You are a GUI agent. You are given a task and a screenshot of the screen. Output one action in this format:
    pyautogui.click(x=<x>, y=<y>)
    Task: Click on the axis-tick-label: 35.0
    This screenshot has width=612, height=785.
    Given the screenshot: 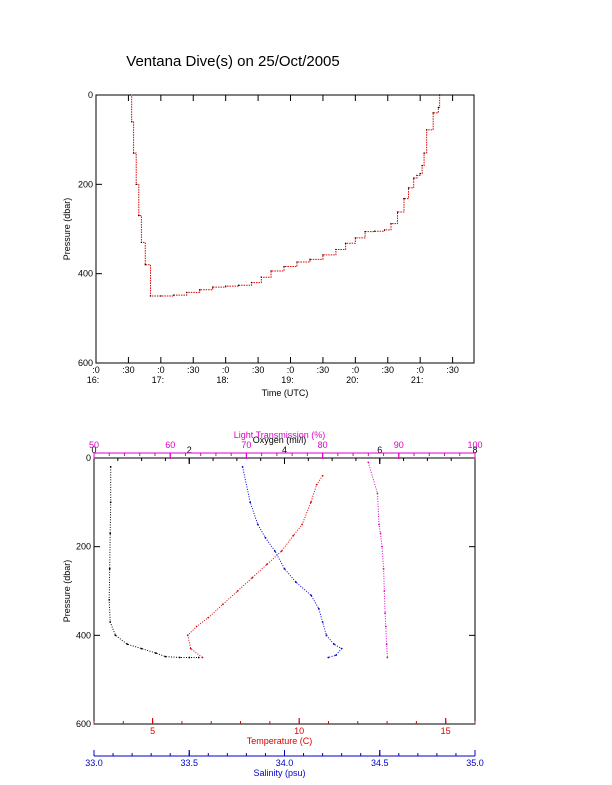 What is the action you would take?
    pyautogui.click(x=475, y=763)
    